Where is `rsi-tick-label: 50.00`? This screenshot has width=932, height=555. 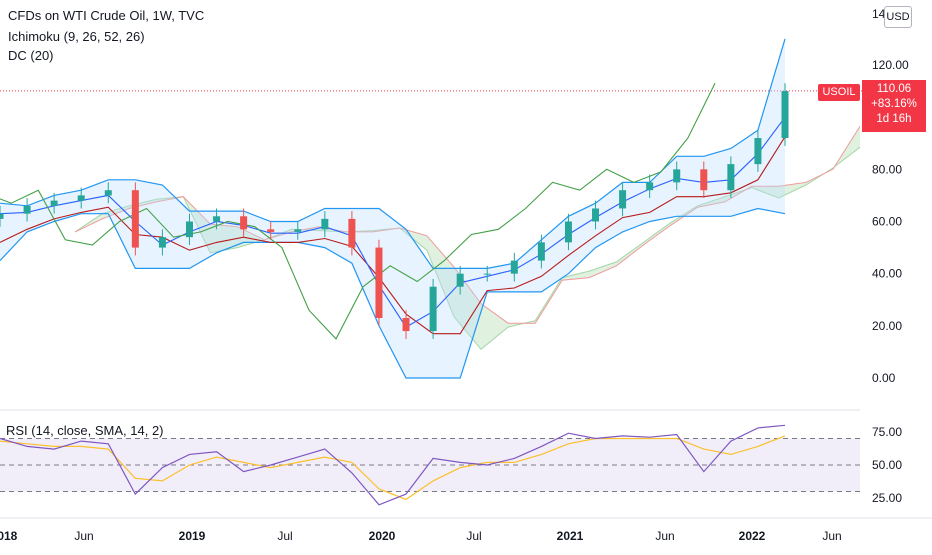
rsi-tick-label: 50.00 is located at coordinates (887, 465).